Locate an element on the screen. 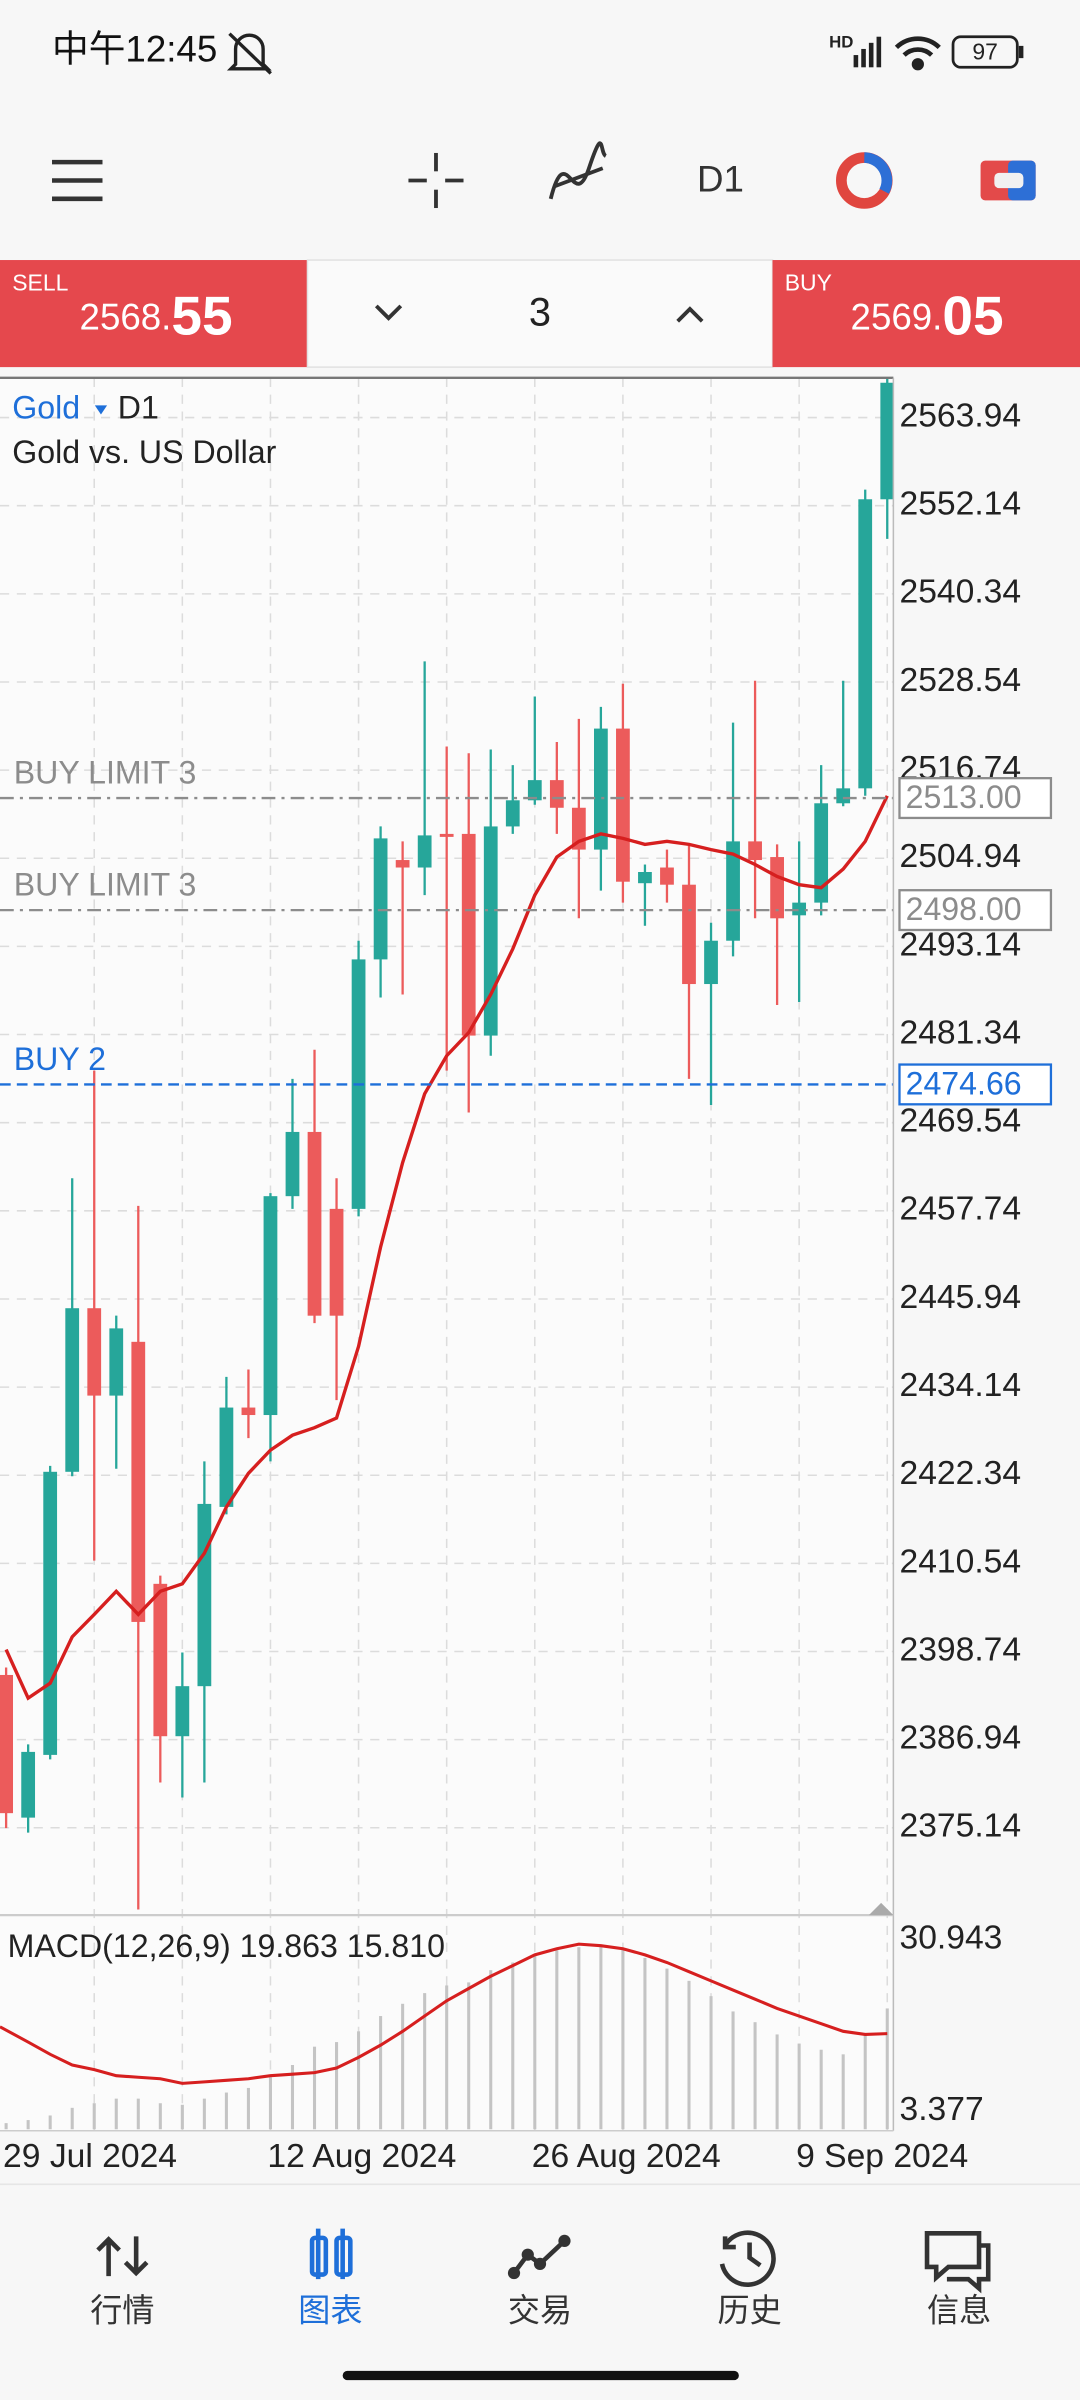 This screenshot has width=1080, height=2400. indicator-button is located at coordinates (578, 170).